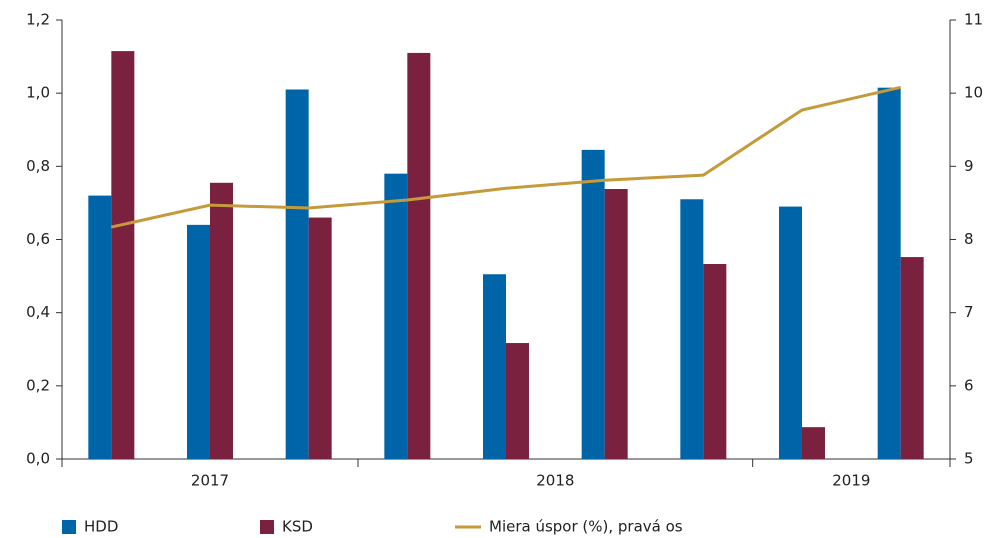  What do you see at coordinates (210, 481) in the screenshot?
I see `x-group-label: 2017` at bounding box center [210, 481].